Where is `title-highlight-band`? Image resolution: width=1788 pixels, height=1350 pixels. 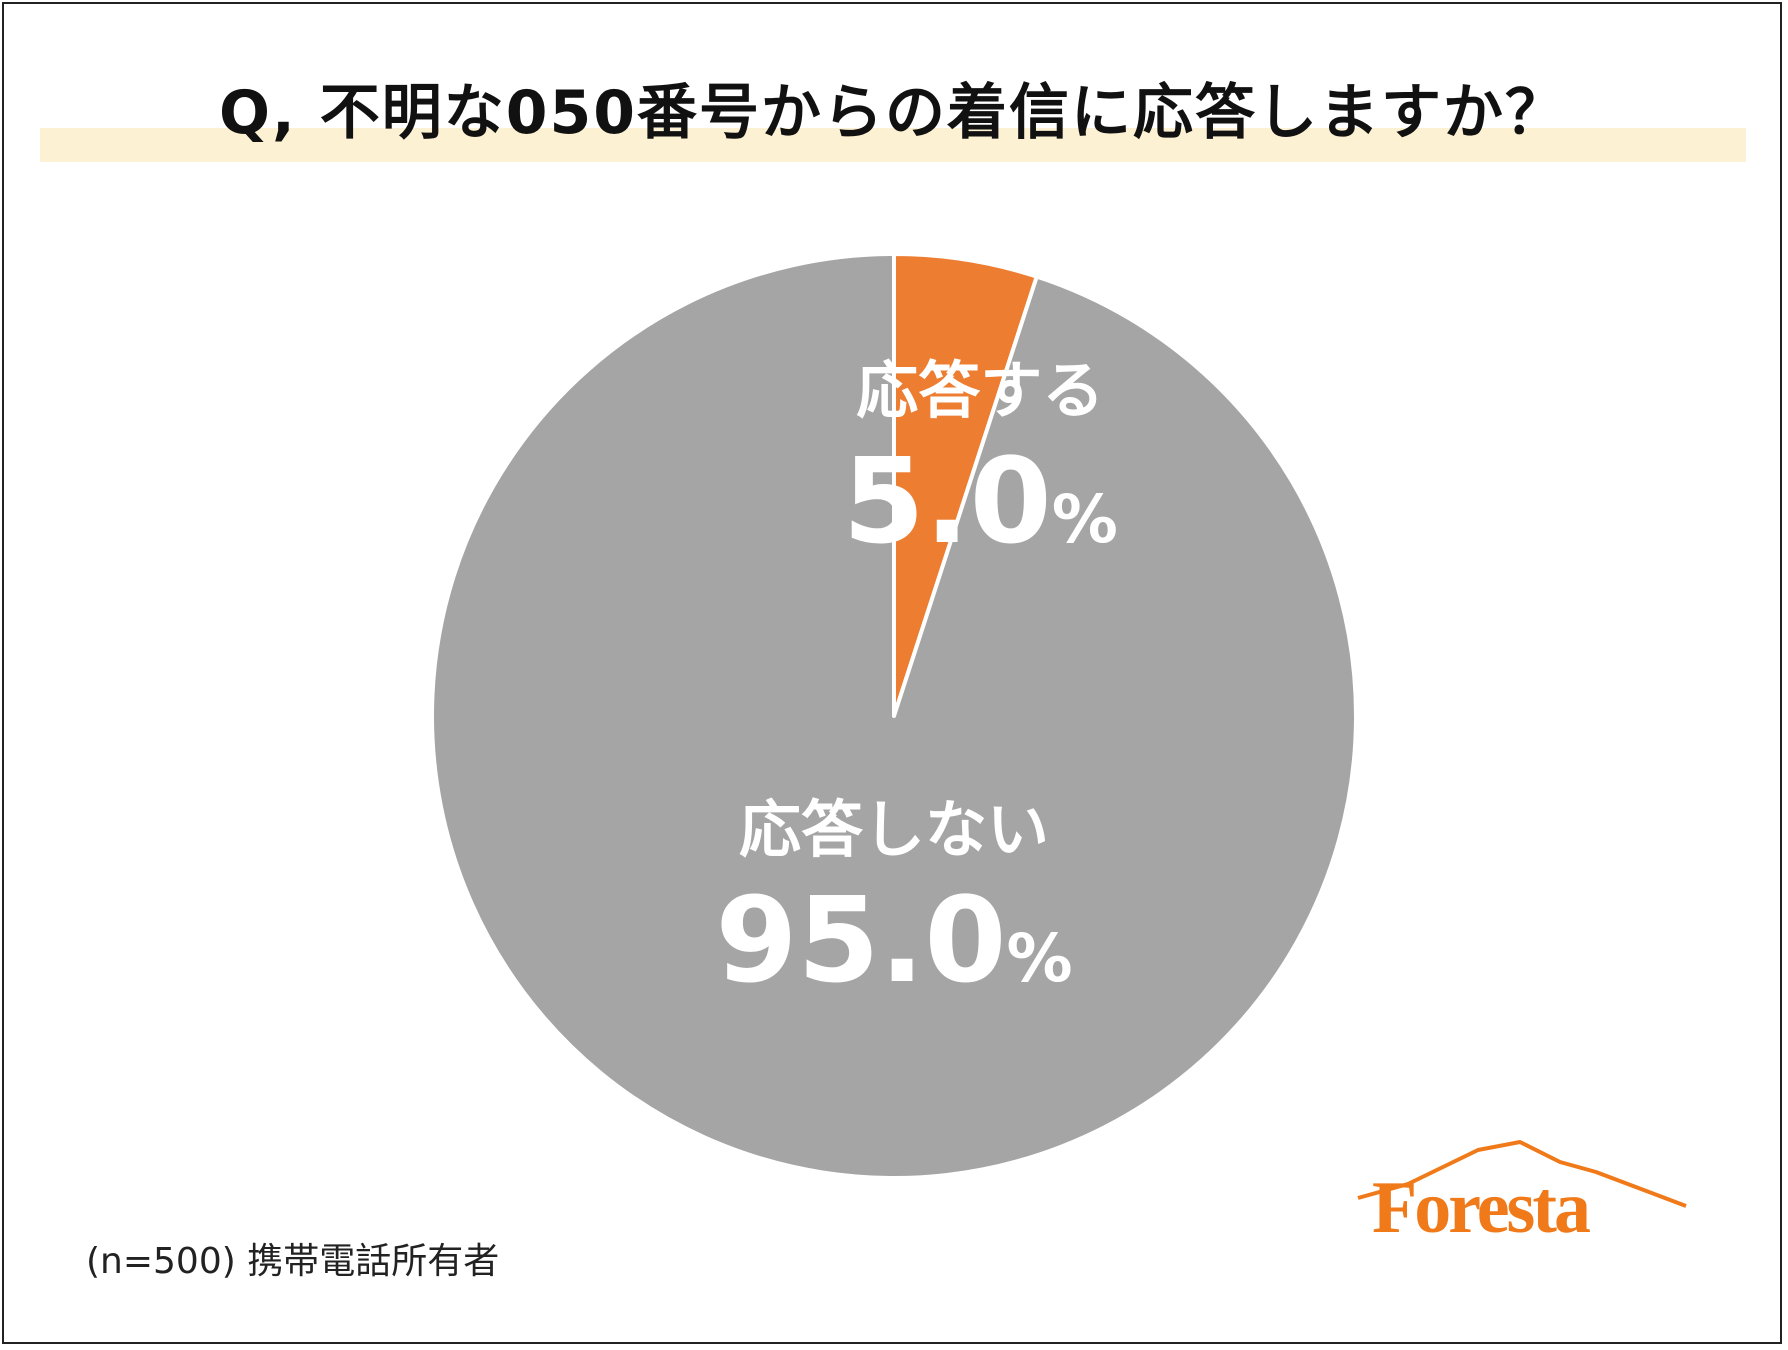 title-highlight-band is located at coordinates (893, 145).